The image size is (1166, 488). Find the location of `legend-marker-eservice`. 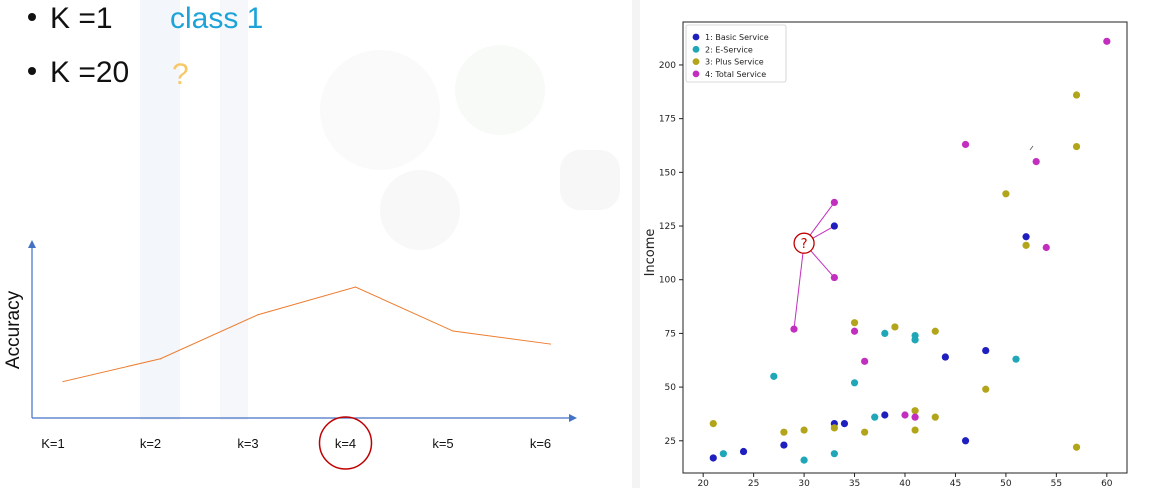

legend-marker-eservice is located at coordinates (696, 49).